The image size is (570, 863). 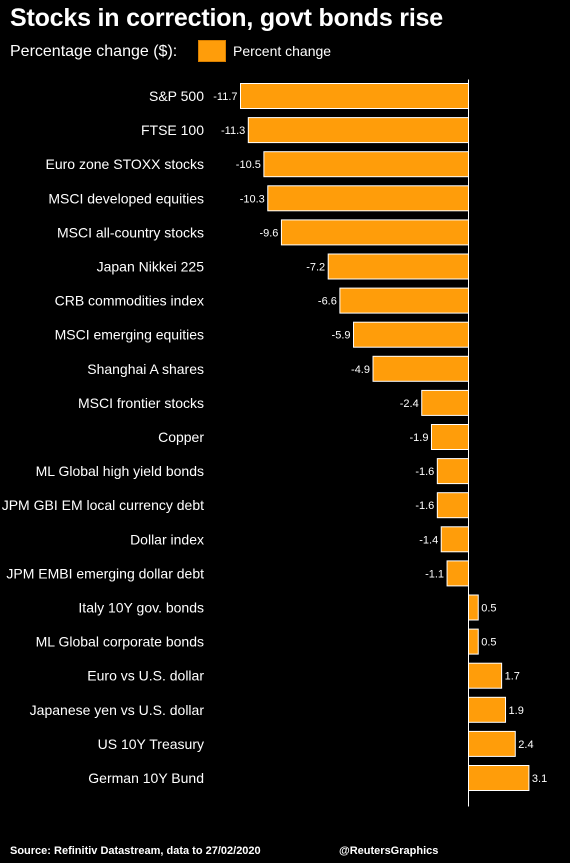 I want to click on category-label: Italy 10Y gov. bonds, so click(x=141, y=608).